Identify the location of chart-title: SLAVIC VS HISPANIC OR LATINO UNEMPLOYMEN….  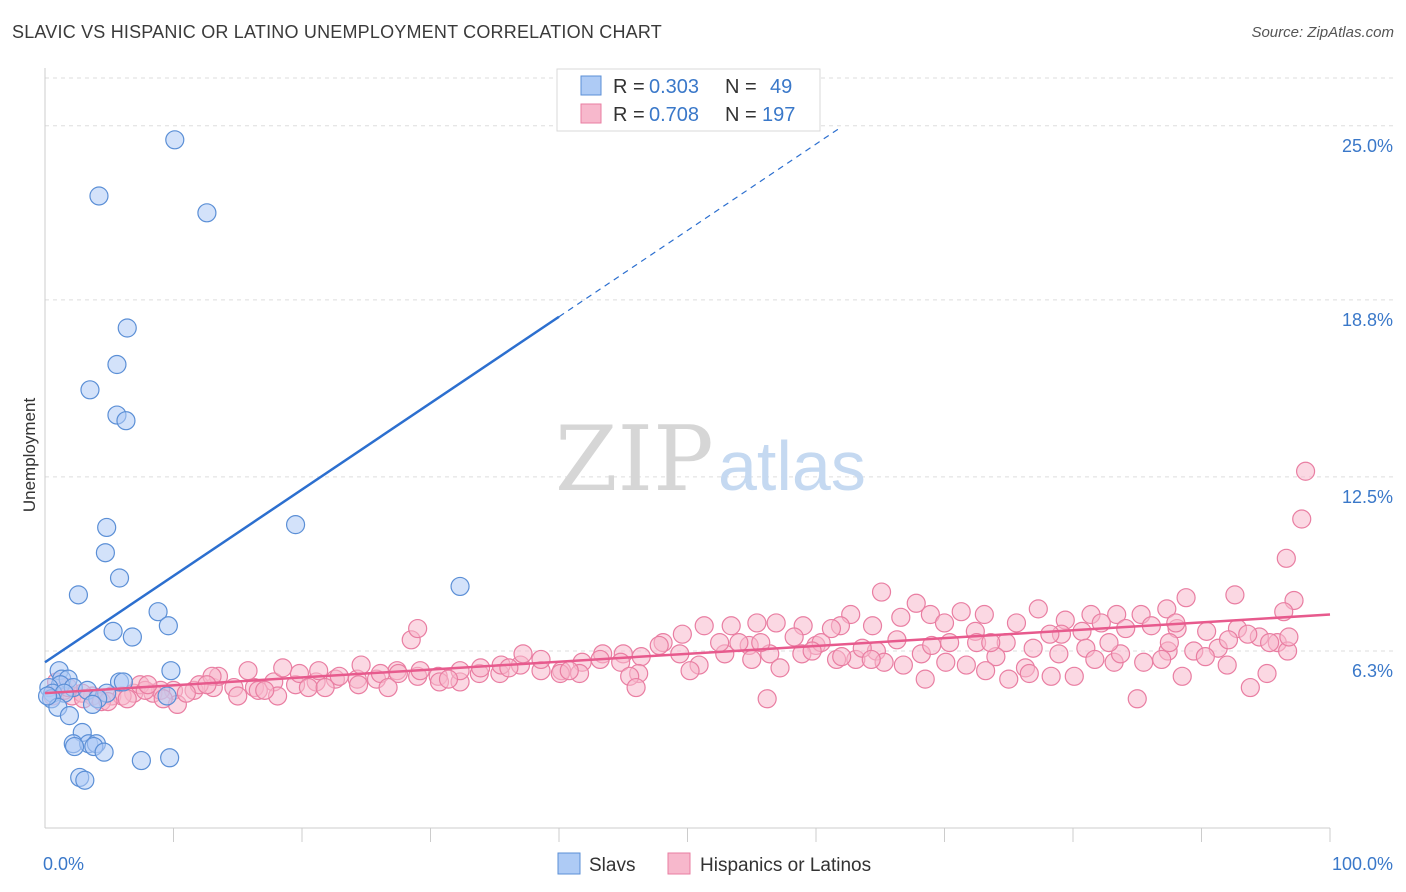
(337, 32).